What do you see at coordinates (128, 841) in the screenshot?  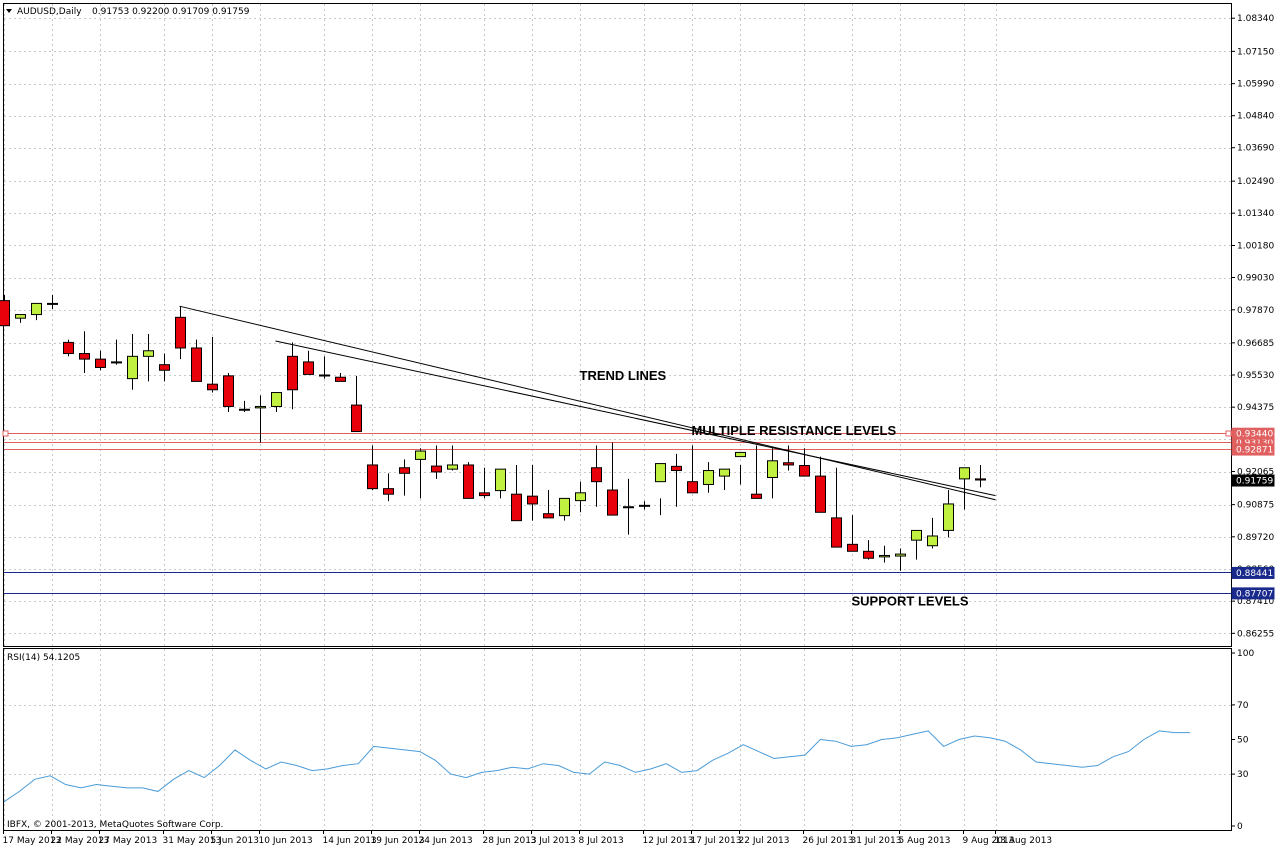 I see `time-tick-label: 27 May 2013` at bounding box center [128, 841].